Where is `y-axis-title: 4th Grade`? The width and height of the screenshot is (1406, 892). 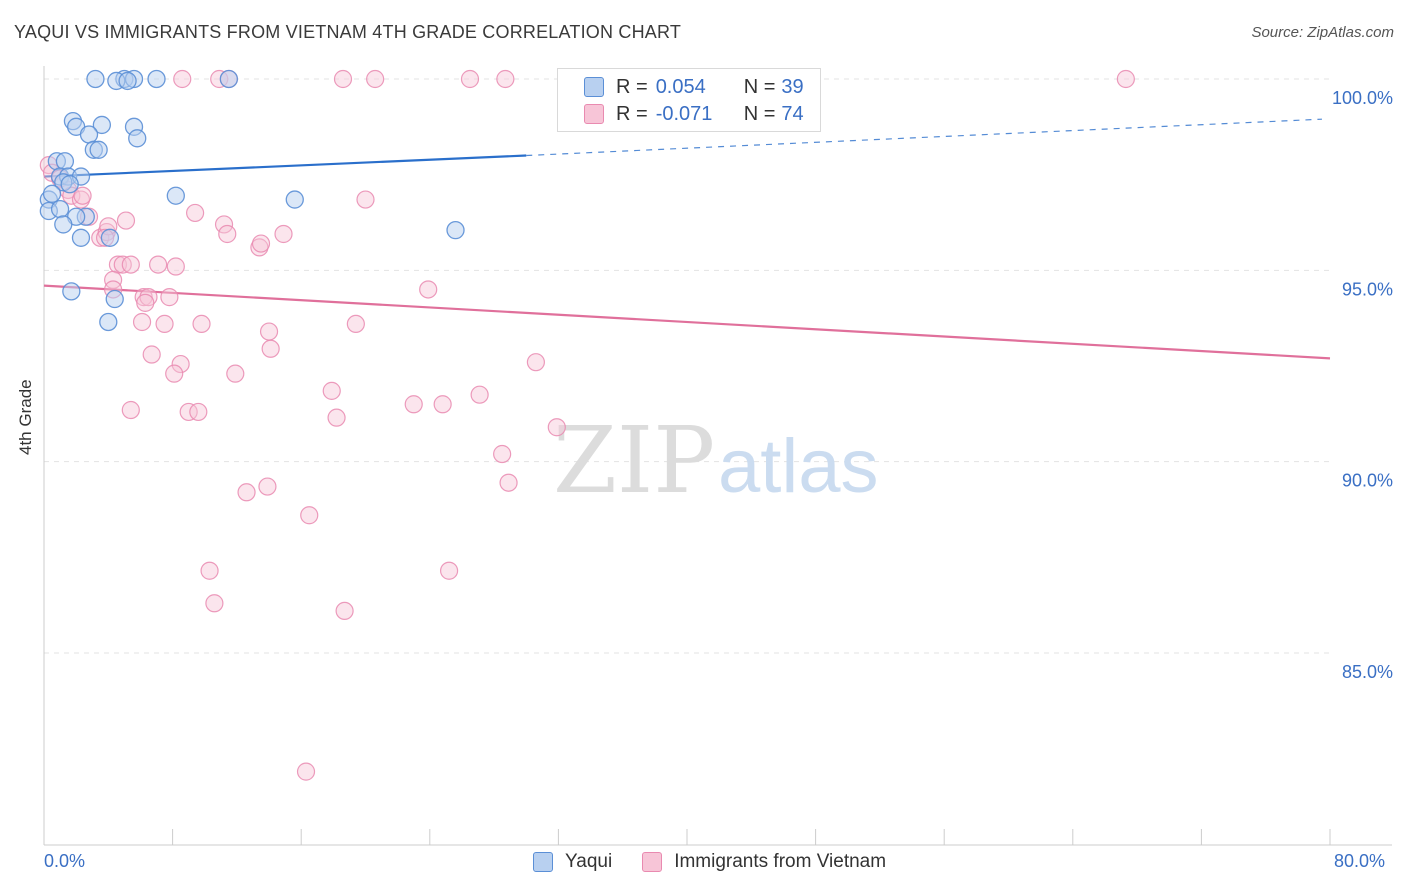 y-axis-title: 4th Grade is located at coordinates (25, 417).